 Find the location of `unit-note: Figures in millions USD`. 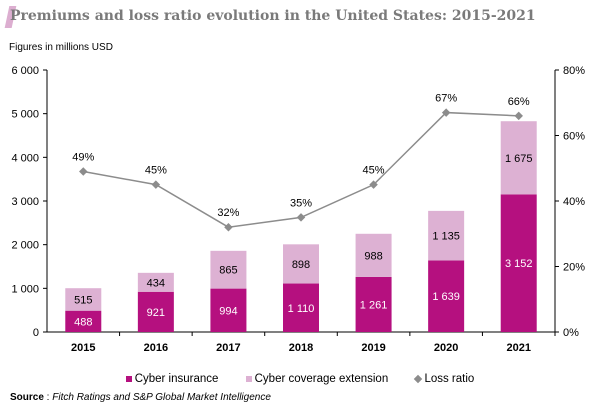

unit-note: Figures in millions USD is located at coordinates (61, 47).